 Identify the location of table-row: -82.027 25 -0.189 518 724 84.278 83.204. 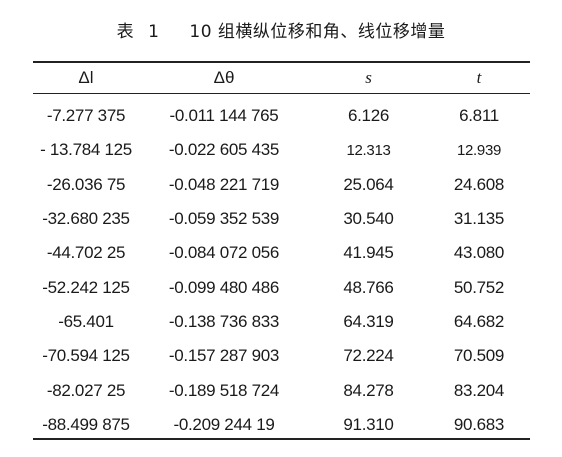
(281, 390).